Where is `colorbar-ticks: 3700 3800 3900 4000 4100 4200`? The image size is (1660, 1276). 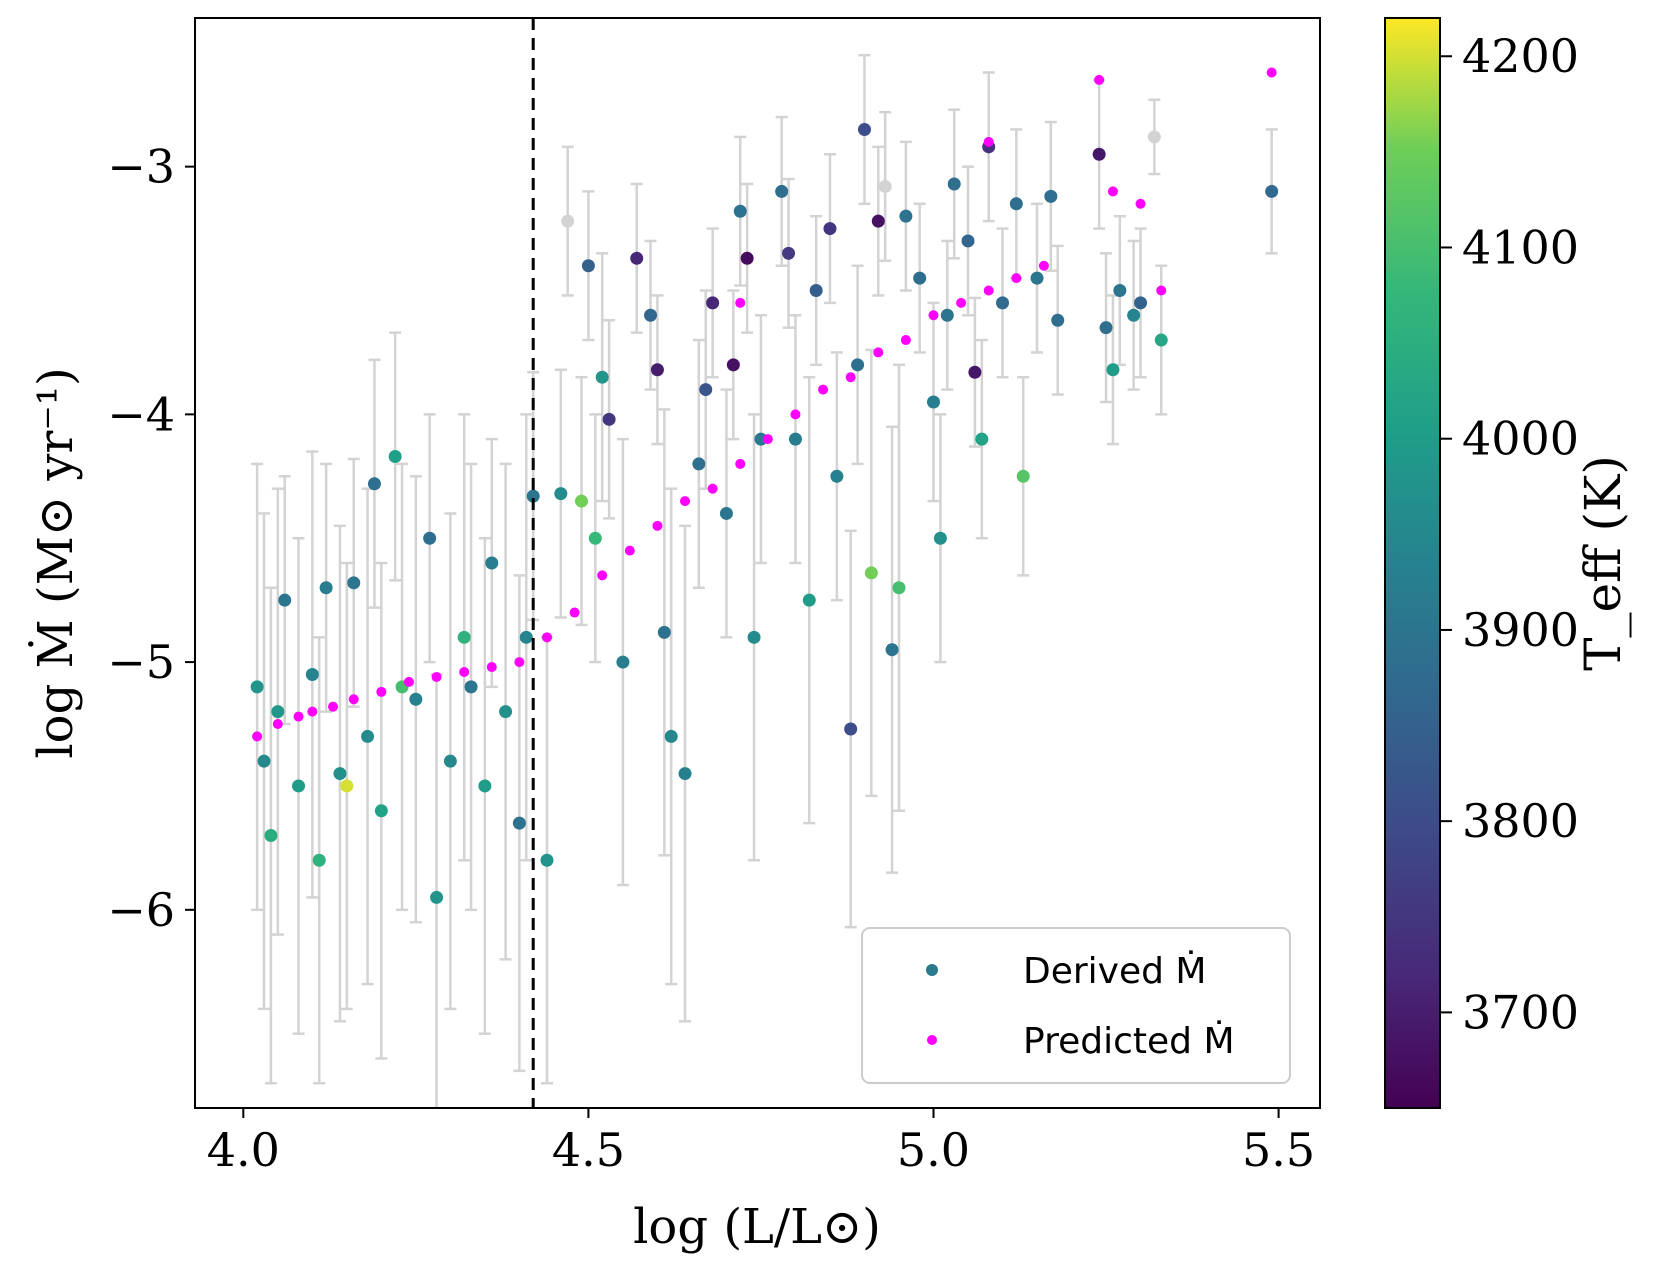 colorbar-ticks: 3700 3800 3900 4000 4100 4200 is located at coordinates (1509, 534).